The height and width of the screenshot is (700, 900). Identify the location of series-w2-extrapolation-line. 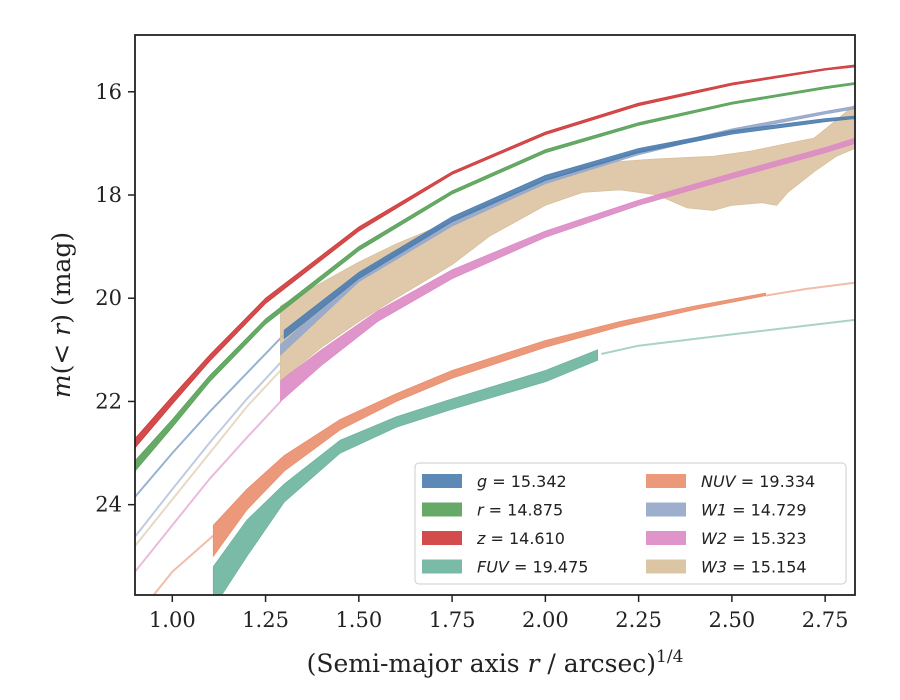
(208, 486).